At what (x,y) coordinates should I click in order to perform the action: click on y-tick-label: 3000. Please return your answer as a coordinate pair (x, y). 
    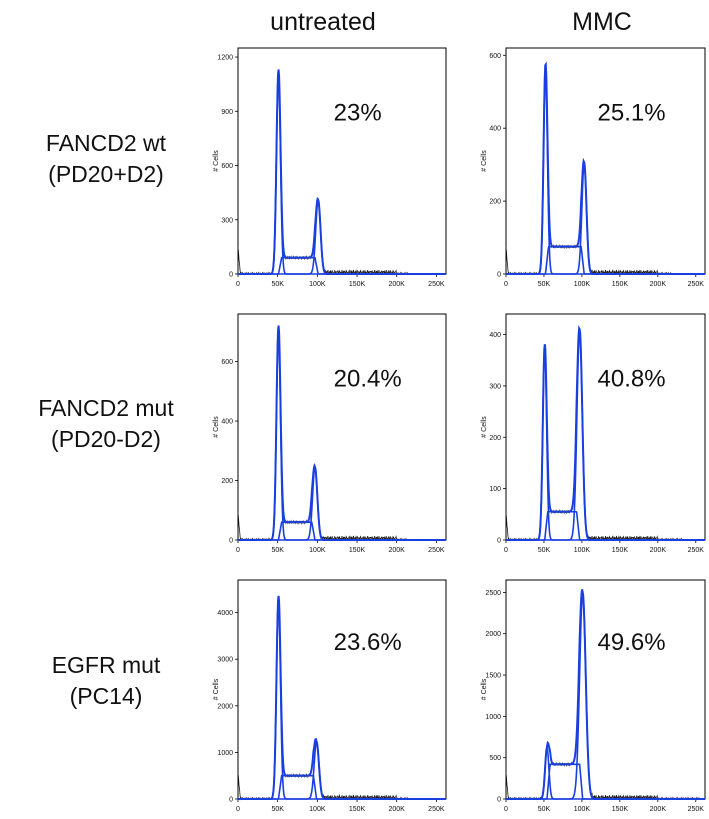
    Looking at the image, I should click on (225, 660).